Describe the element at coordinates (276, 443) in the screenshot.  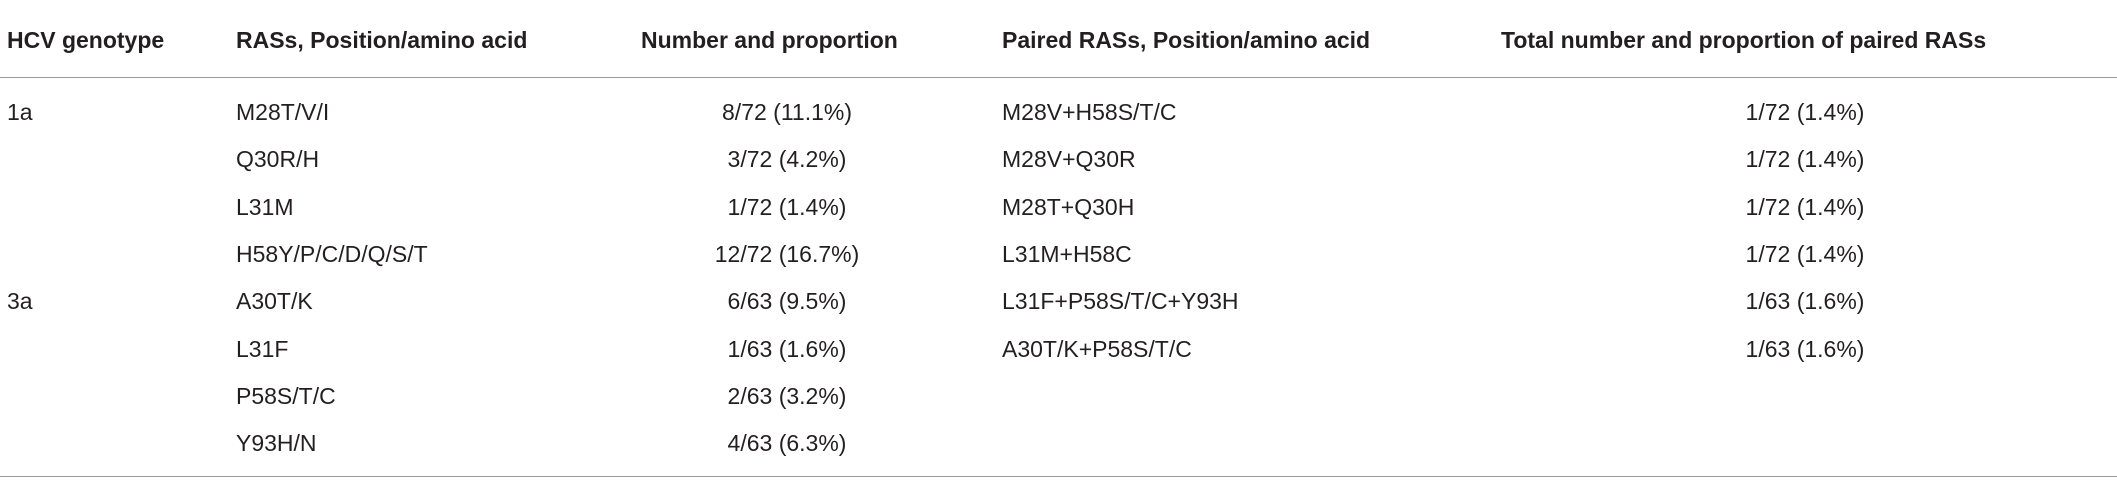
I see `ras-cell: Y93H/N` at that location.